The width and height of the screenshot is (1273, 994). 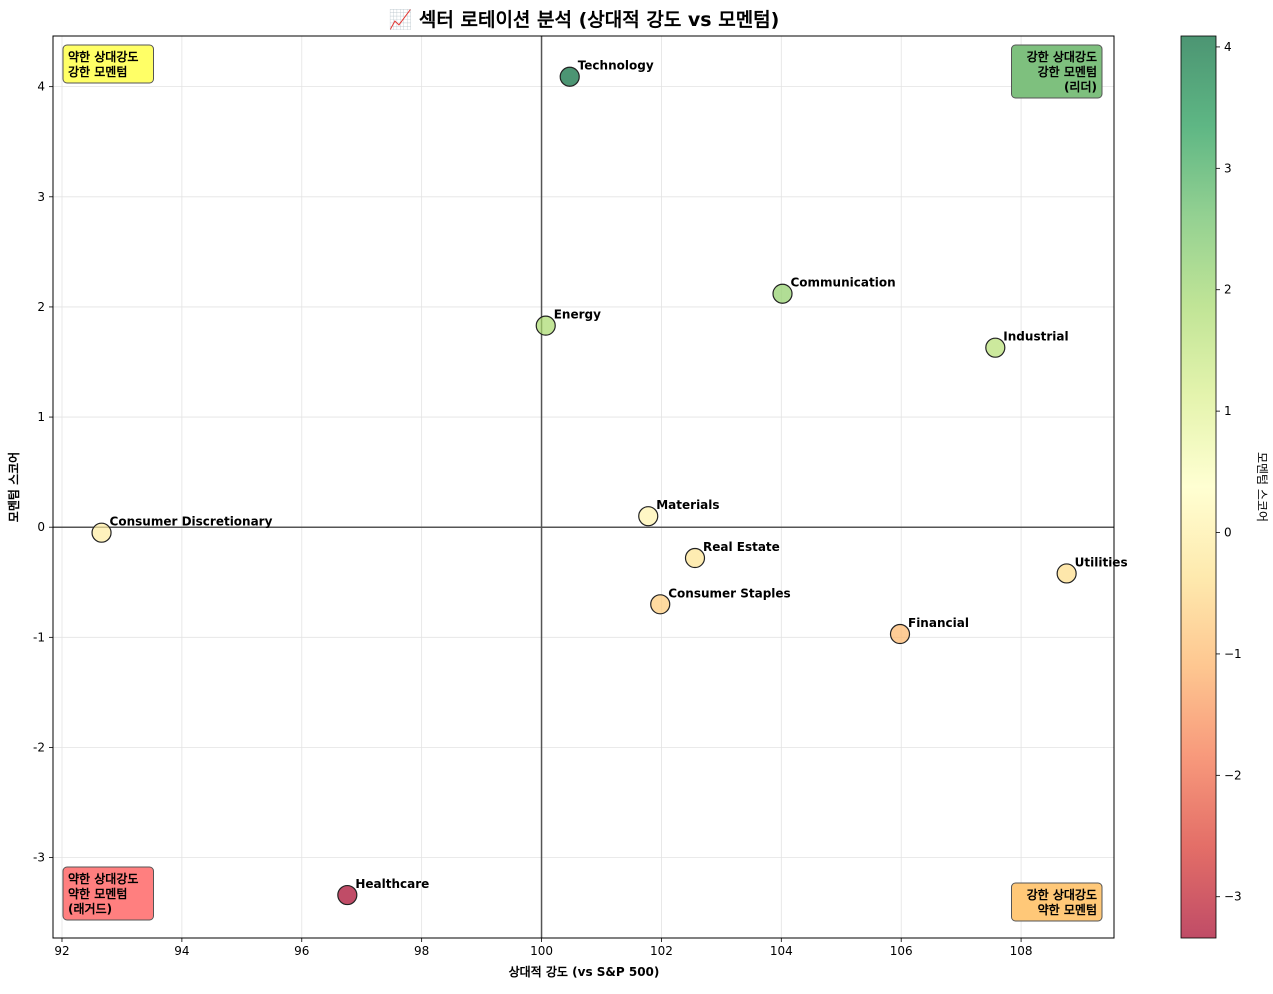 I want to click on colorbar-tick-label: 3, so click(x=1228, y=168).